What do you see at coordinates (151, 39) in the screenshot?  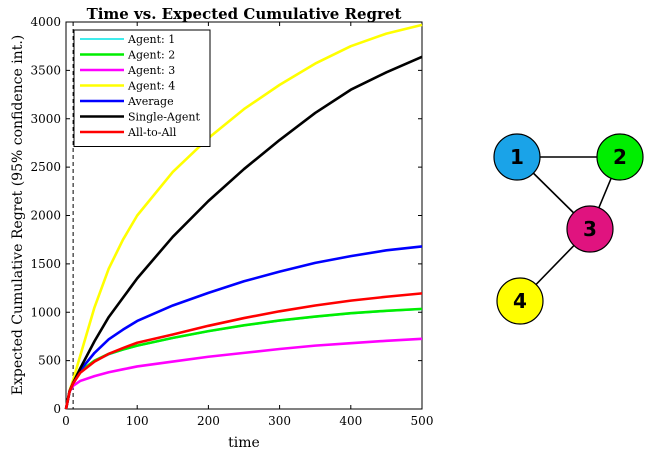 I see `legend-entry: Agent: 1` at bounding box center [151, 39].